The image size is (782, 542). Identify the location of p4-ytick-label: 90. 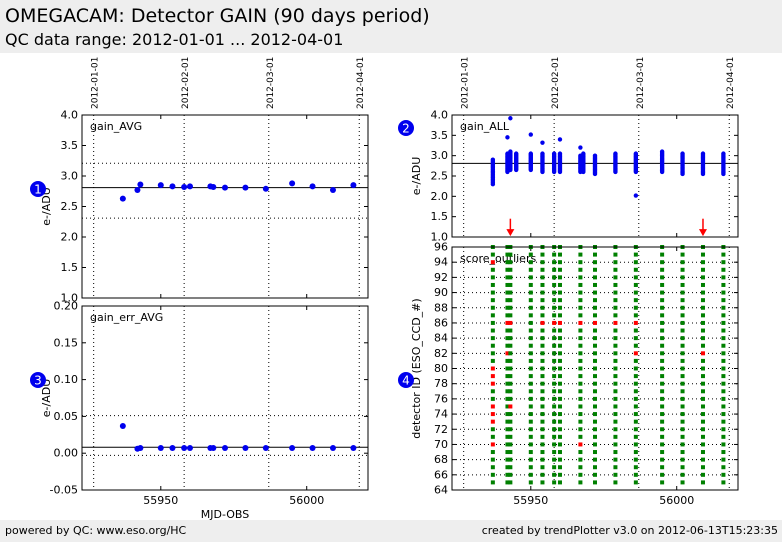
(441, 292).